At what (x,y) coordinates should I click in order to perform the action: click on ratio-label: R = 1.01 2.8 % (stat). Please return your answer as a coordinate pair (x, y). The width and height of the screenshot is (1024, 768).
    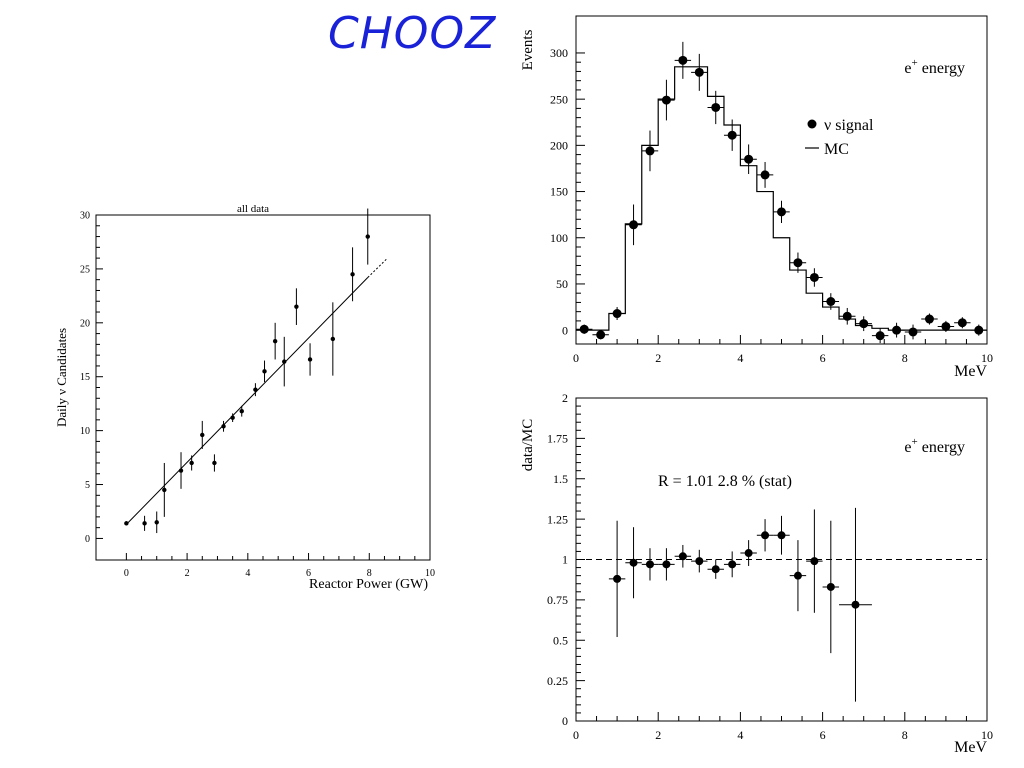
    Looking at the image, I should click on (725, 481).